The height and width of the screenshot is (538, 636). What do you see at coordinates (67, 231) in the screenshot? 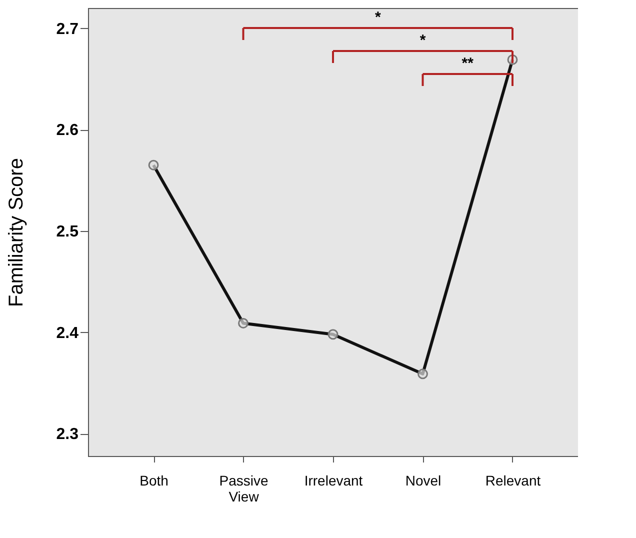
I see `y-tick-label: 2.5` at bounding box center [67, 231].